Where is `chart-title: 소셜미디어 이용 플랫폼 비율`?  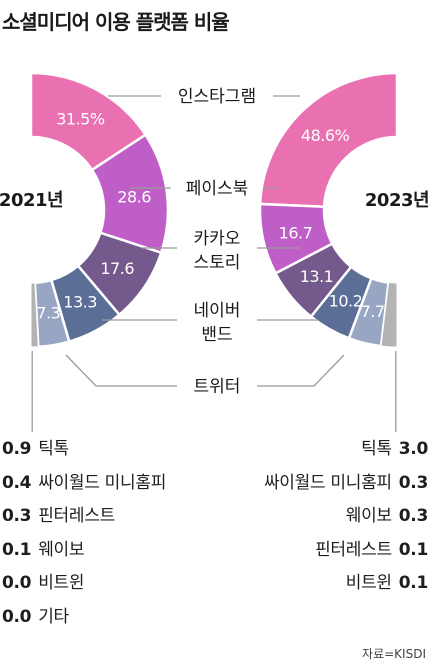
chart-title: 소셜미디어 이용 플랫폼 비율 is located at coordinates (116, 22).